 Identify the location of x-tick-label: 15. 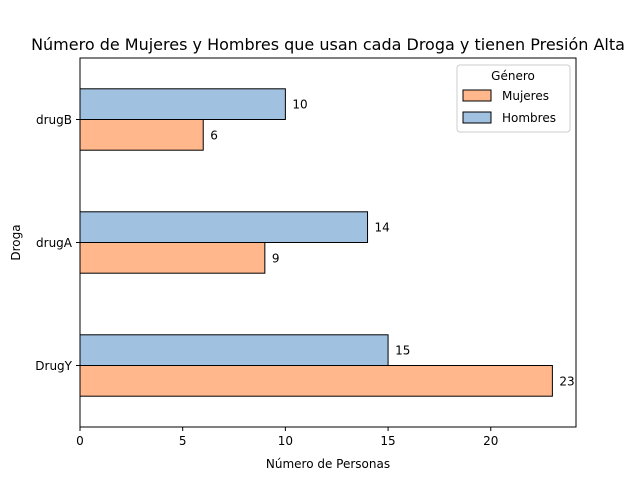
(387, 441).